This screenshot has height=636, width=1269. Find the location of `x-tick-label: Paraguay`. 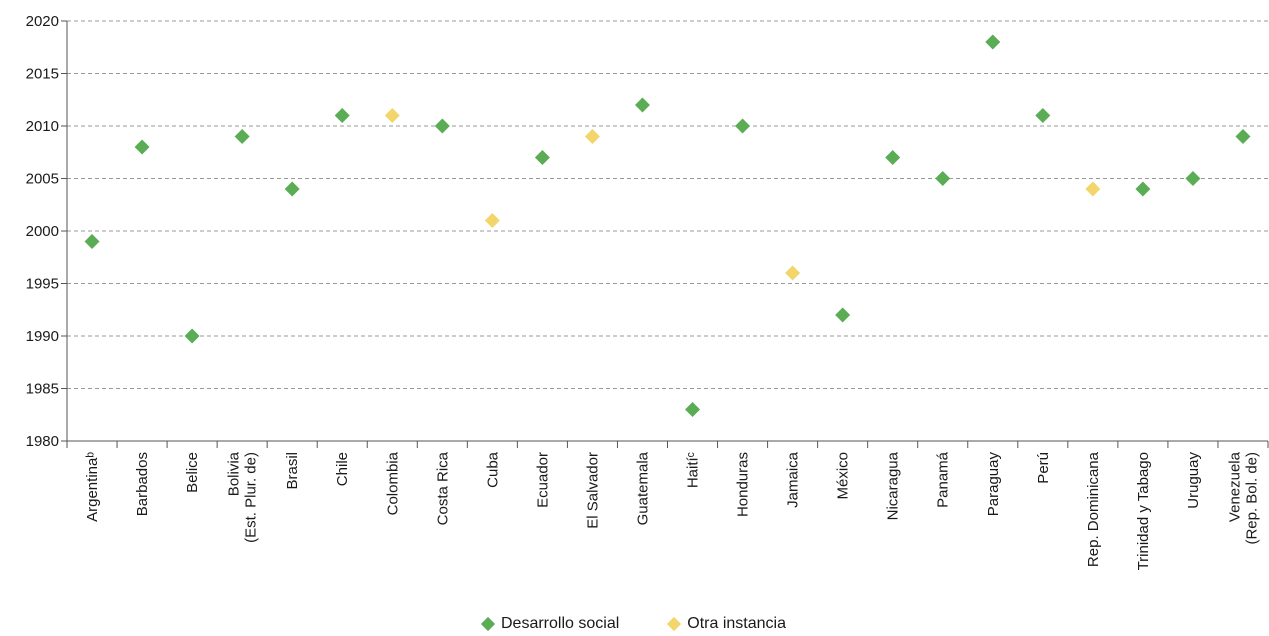

x-tick-label: Paraguay is located at coordinates (993, 484).